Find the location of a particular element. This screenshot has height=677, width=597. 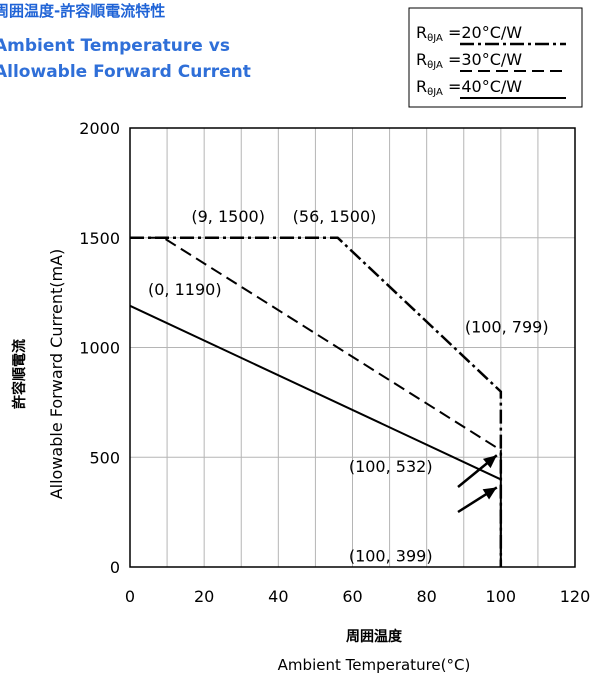

x-tick-label: 120 is located at coordinates (575, 596).